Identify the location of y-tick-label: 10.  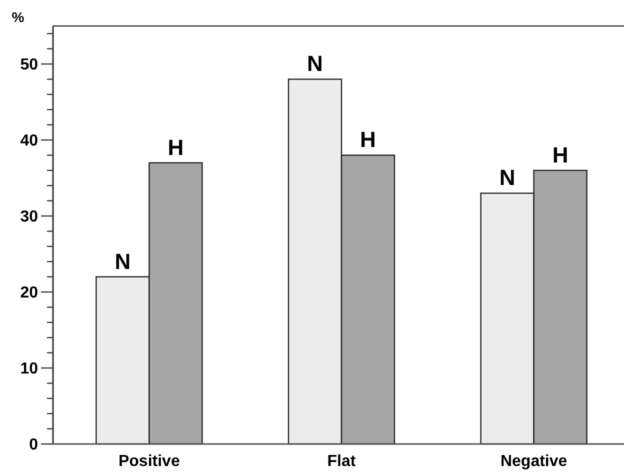
(29, 369).